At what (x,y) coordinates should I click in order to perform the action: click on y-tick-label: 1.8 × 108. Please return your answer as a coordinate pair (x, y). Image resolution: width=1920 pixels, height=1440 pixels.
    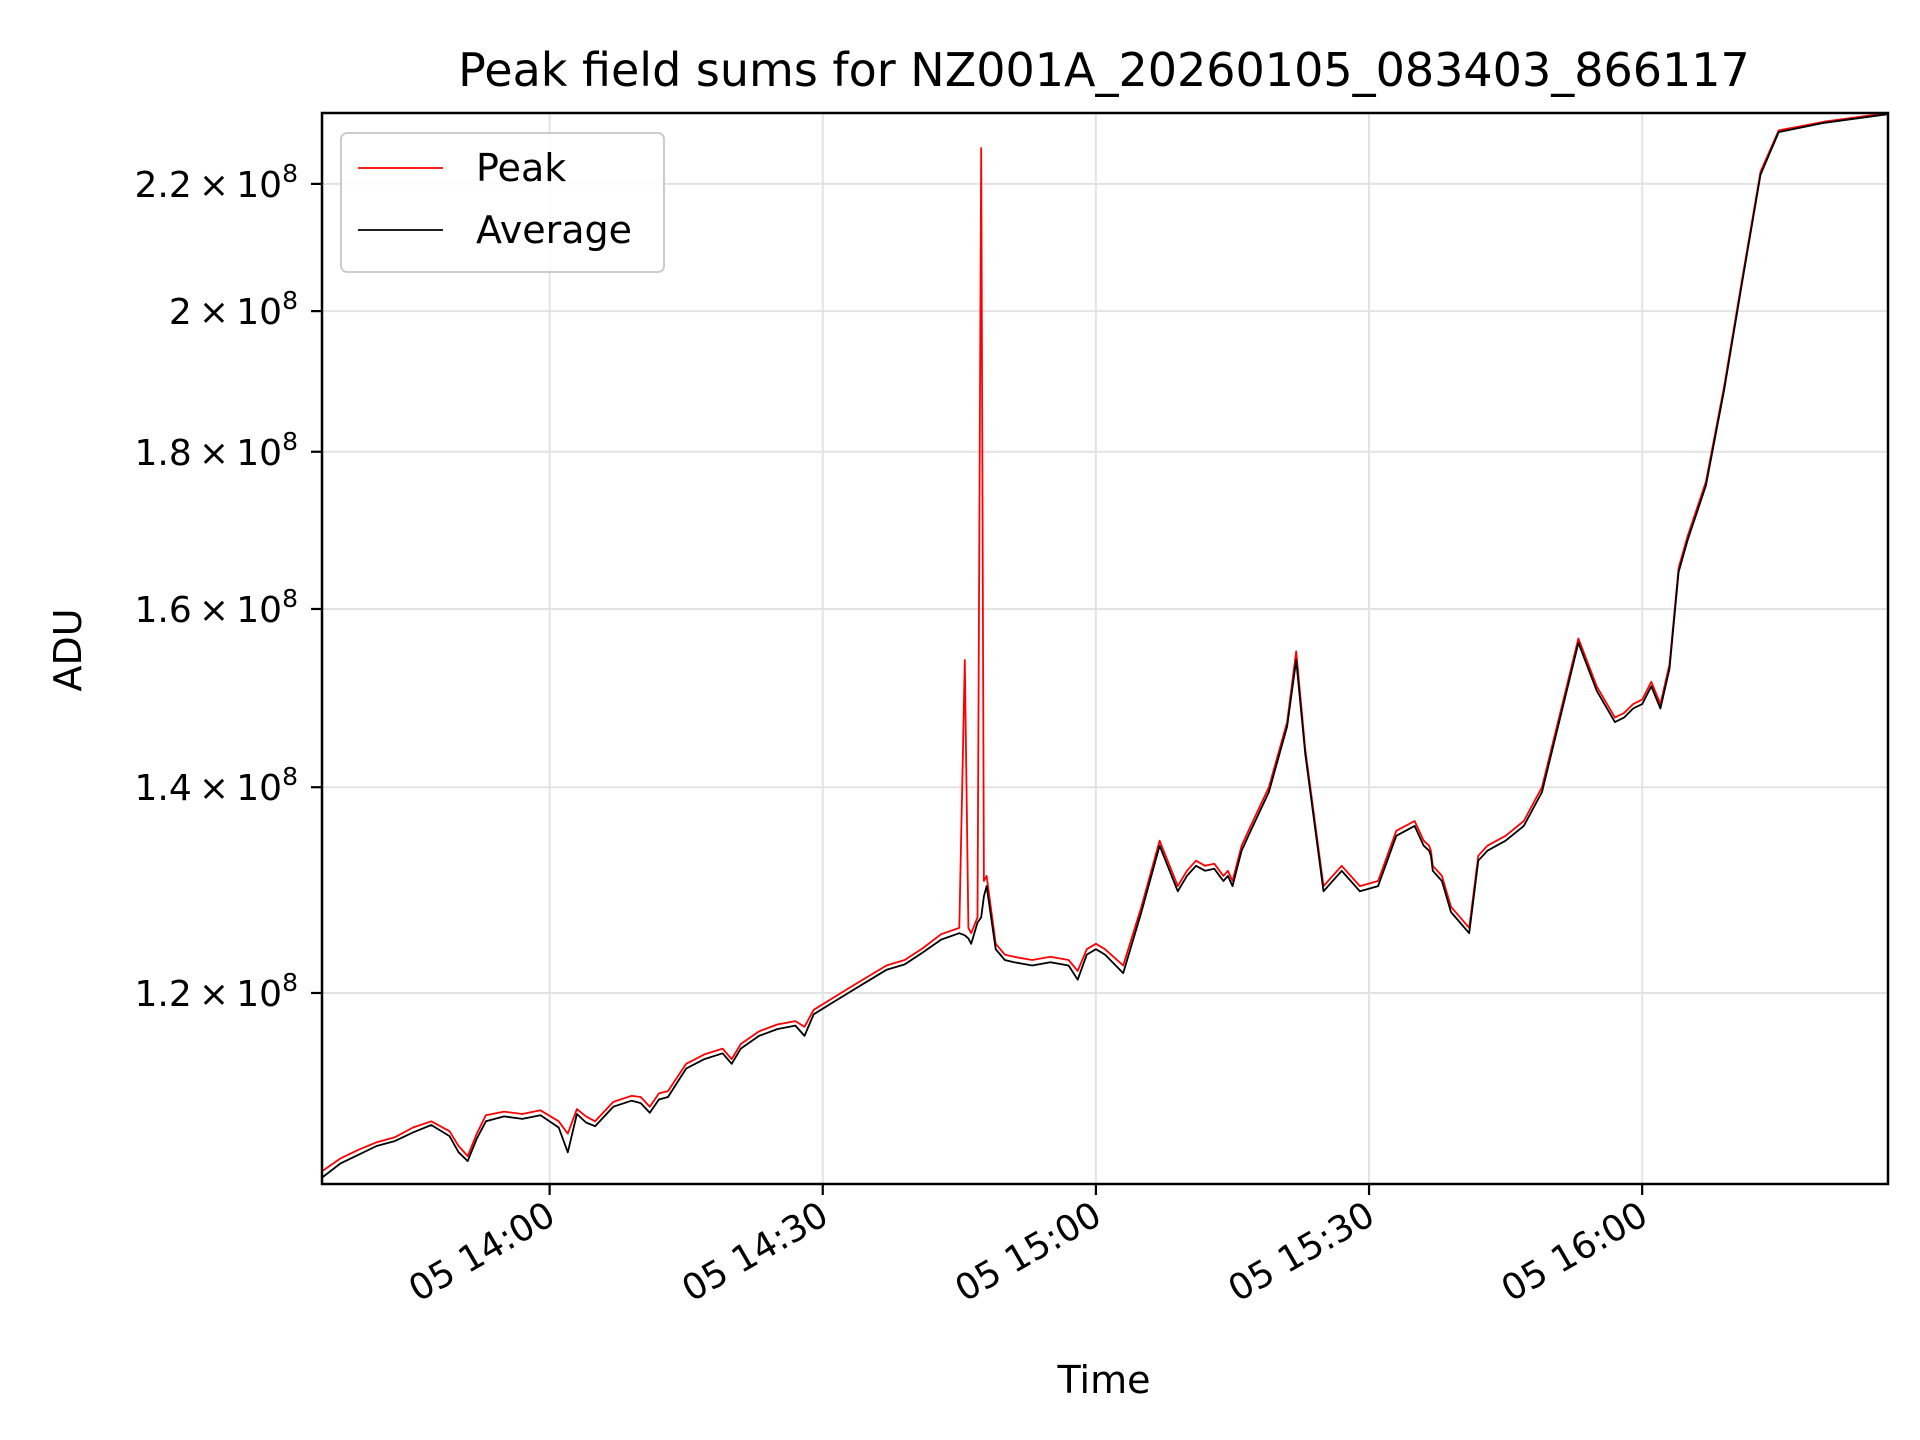
    Looking at the image, I should click on (216, 450).